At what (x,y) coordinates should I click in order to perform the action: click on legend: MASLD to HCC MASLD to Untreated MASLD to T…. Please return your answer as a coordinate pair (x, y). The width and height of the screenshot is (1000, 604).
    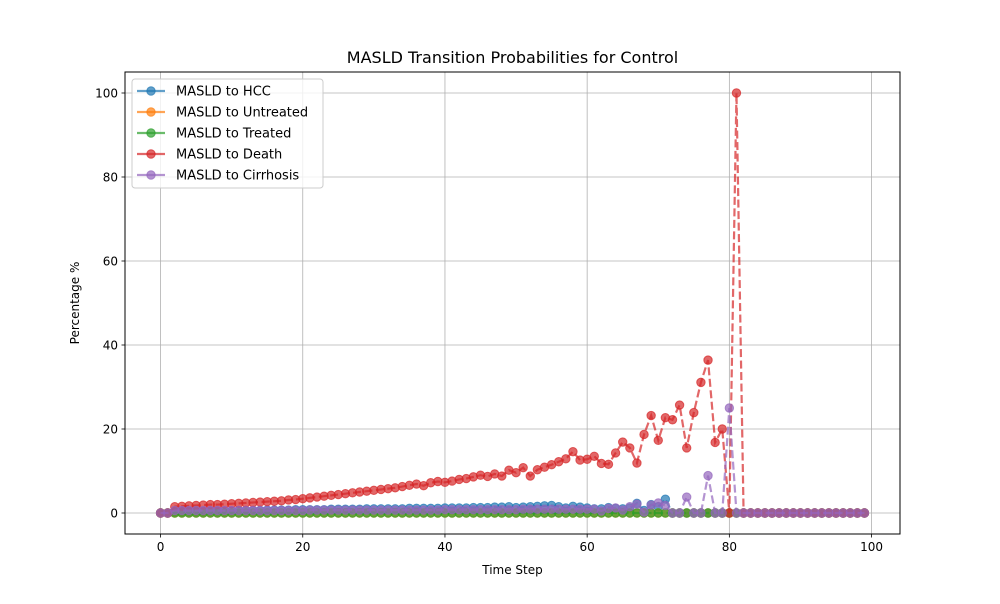
    Looking at the image, I should click on (227, 133).